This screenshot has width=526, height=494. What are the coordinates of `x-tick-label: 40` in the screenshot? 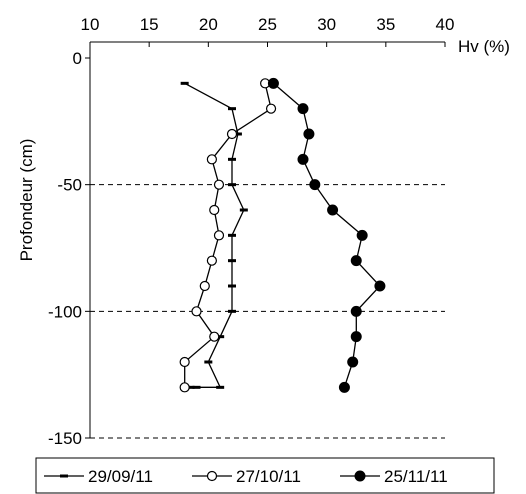 It's located at (445, 24).